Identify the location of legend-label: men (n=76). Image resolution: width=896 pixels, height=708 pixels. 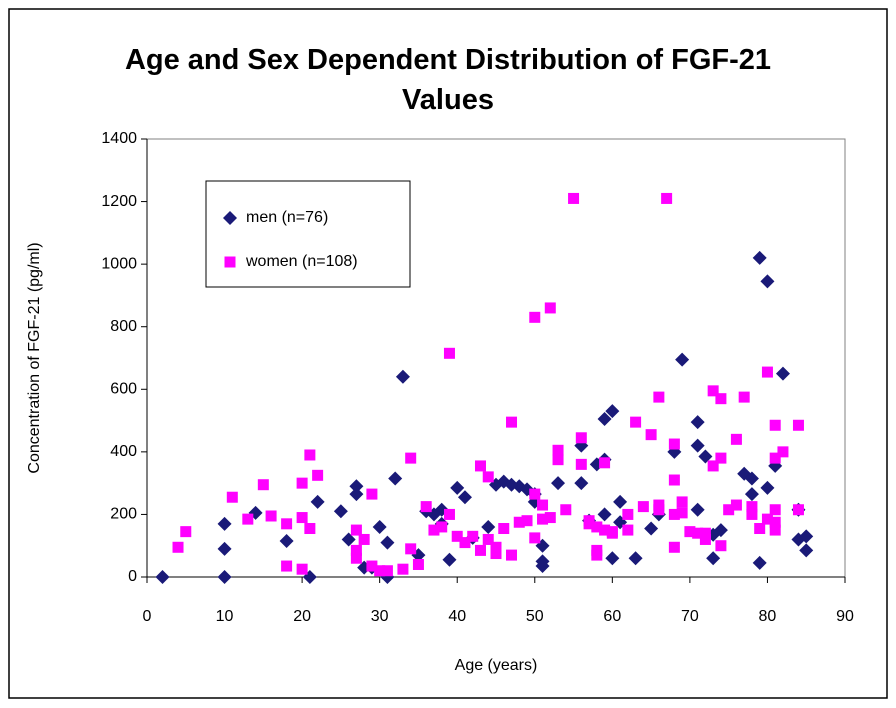
(287, 217).